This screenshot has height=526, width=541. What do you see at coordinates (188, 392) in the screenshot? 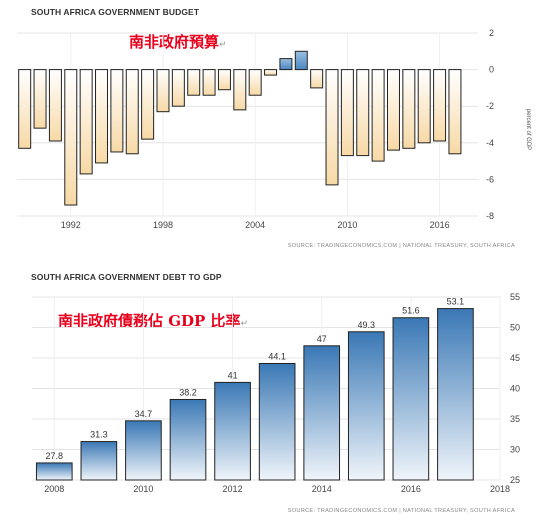
I see `debt-bar-value-label: 38.2` at bounding box center [188, 392].